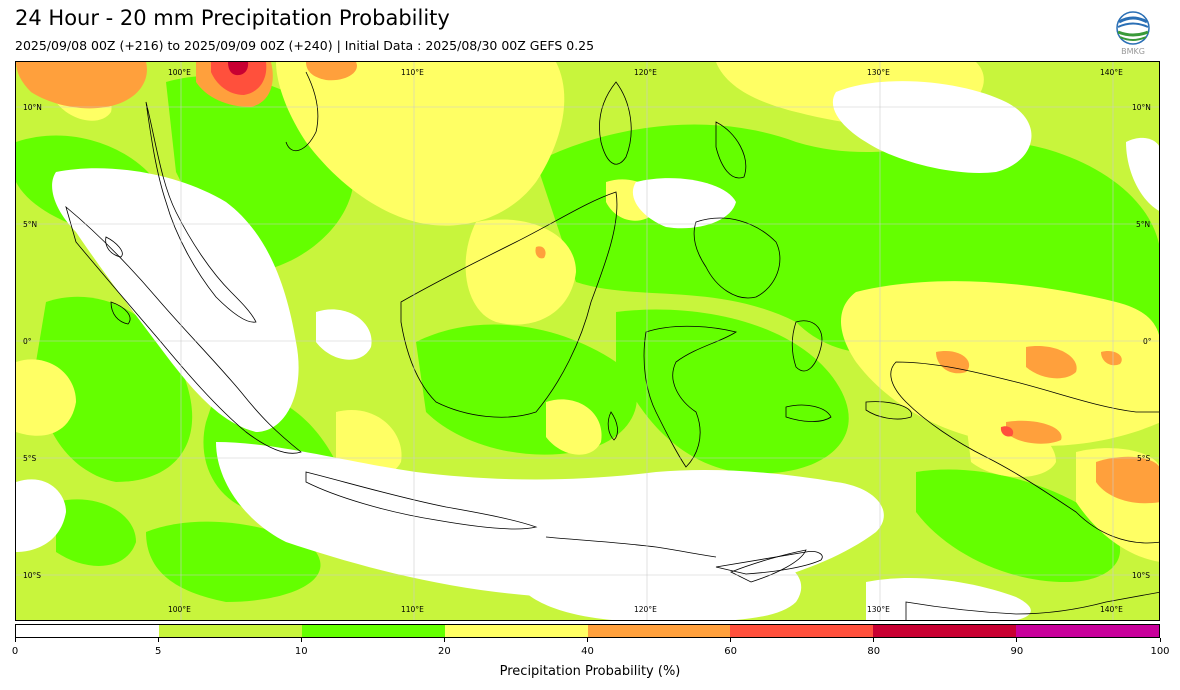  I want to click on lon-label-top: 100°E, so click(179, 72).